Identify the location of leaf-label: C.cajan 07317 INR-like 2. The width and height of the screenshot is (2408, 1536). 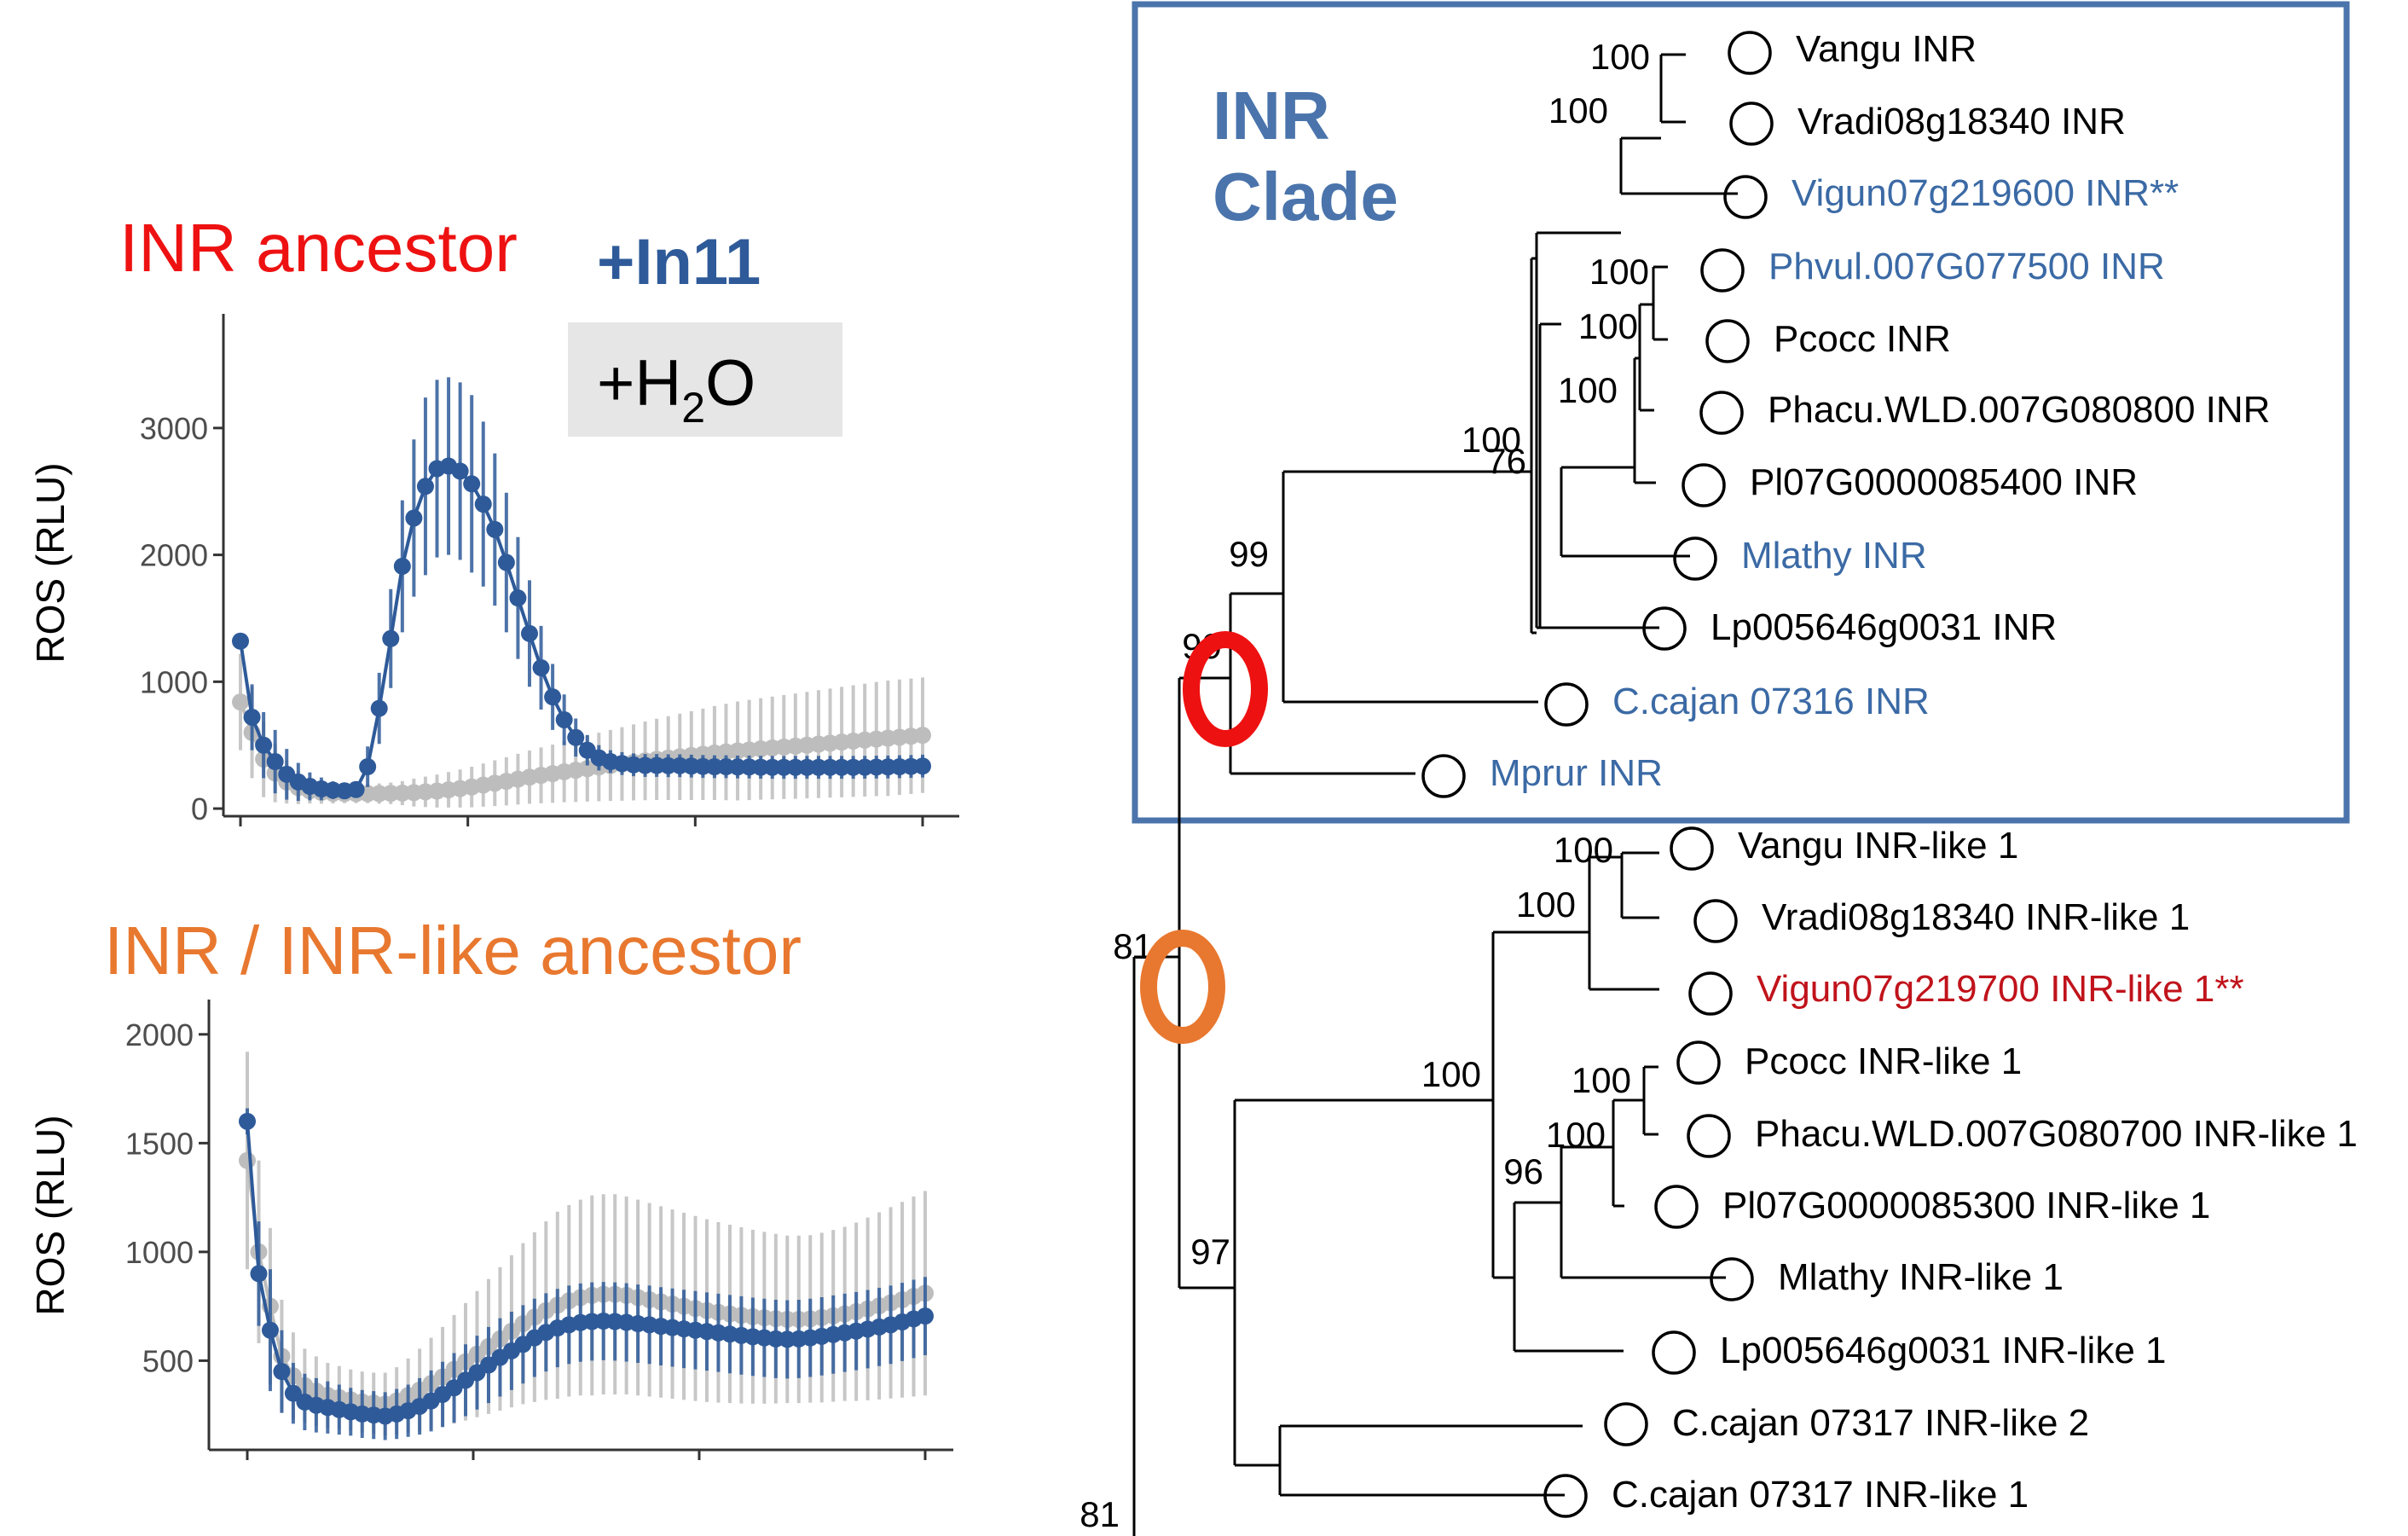
(1881, 1423).